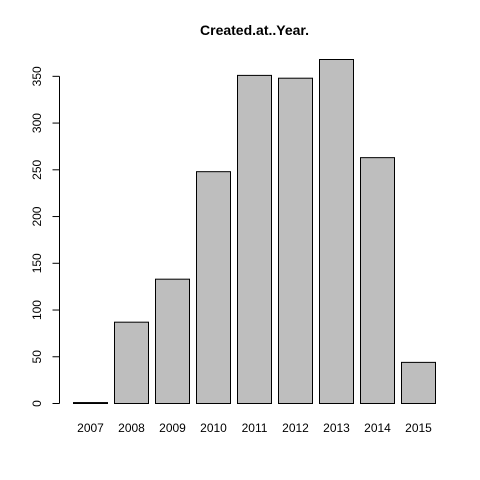 The image size is (480, 480). What do you see at coordinates (254, 239) in the screenshot?
I see `bar-2011` at bounding box center [254, 239].